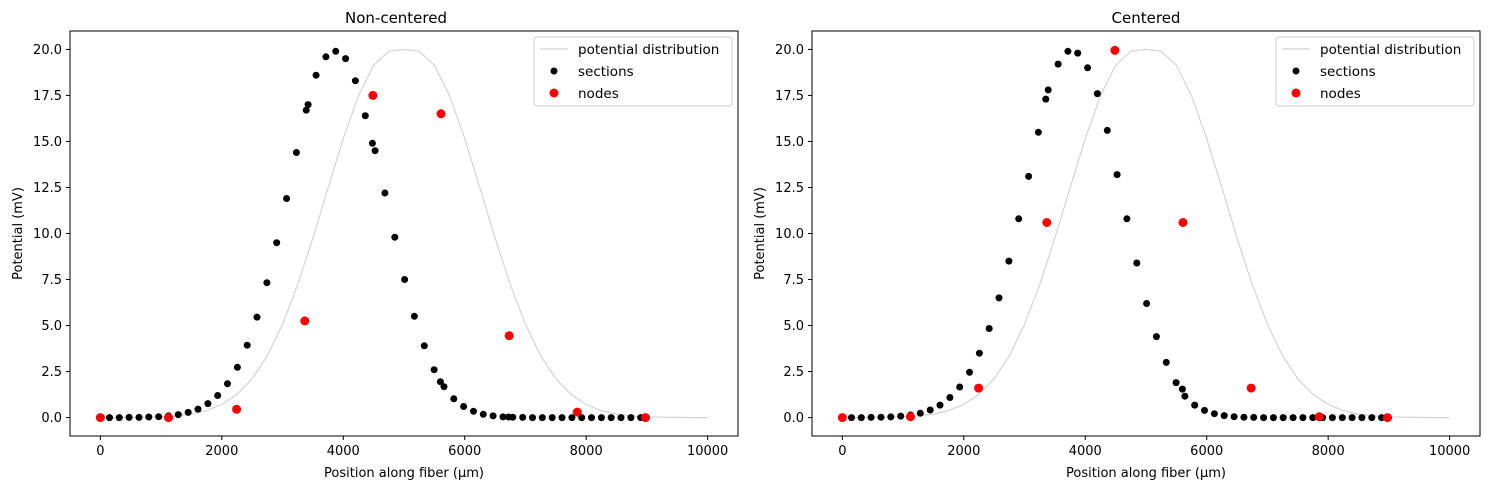 The image size is (1490, 490). Describe the element at coordinates (789, 50) in the screenshot. I see `y-tick-label: 20.0` at that location.